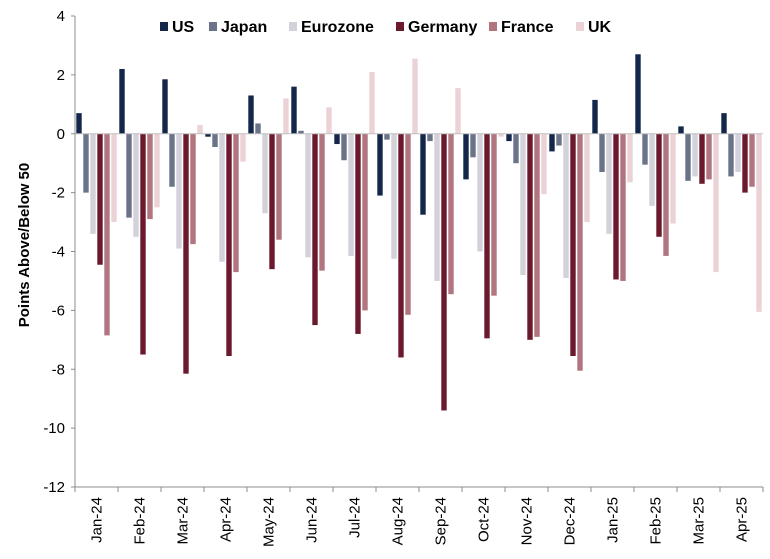 This screenshot has width=770, height=559. I want to click on x-tick-label: Jan-25, so click(613, 520).